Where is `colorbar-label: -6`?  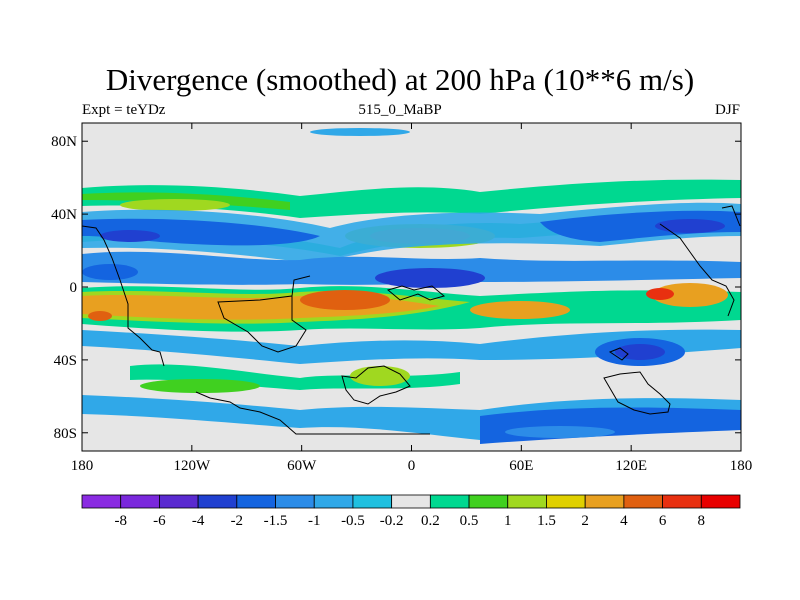
colorbar-label: -6 is located at coordinates (159, 521).